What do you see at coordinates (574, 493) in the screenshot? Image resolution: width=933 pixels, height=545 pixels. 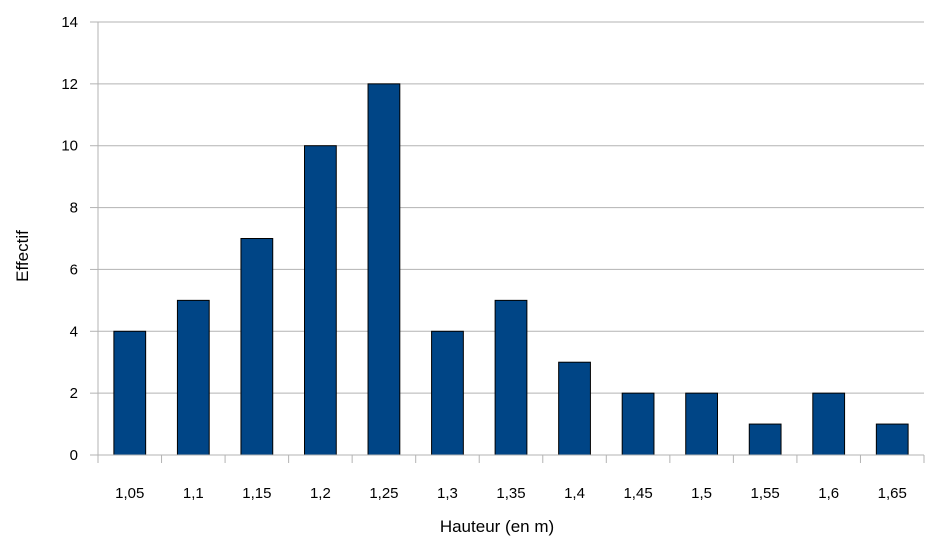 I see `x-tick-label: 1,4` at bounding box center [574, 493].